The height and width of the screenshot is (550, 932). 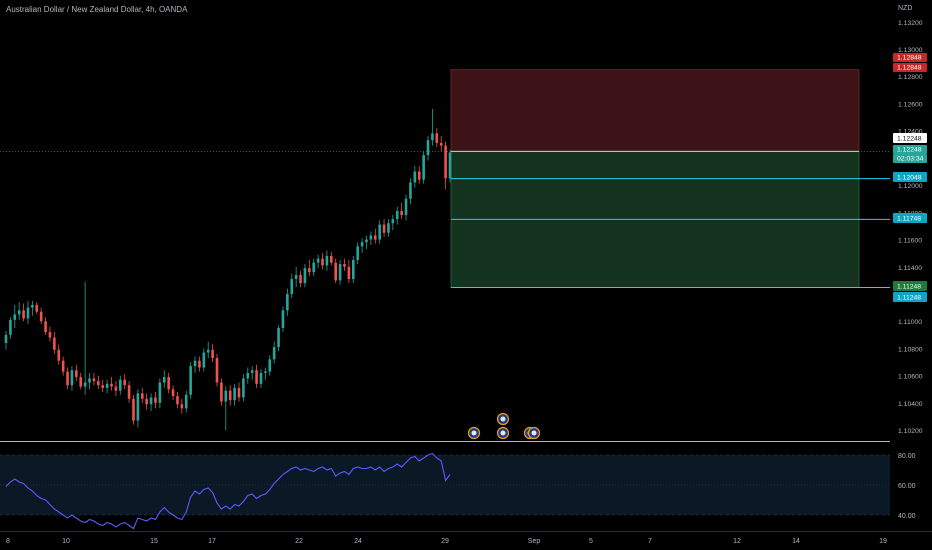 What do you see at coordinates (655, 110) in the screenshot?
I see `stop-loss-zone` at bounding box center [655, 110].